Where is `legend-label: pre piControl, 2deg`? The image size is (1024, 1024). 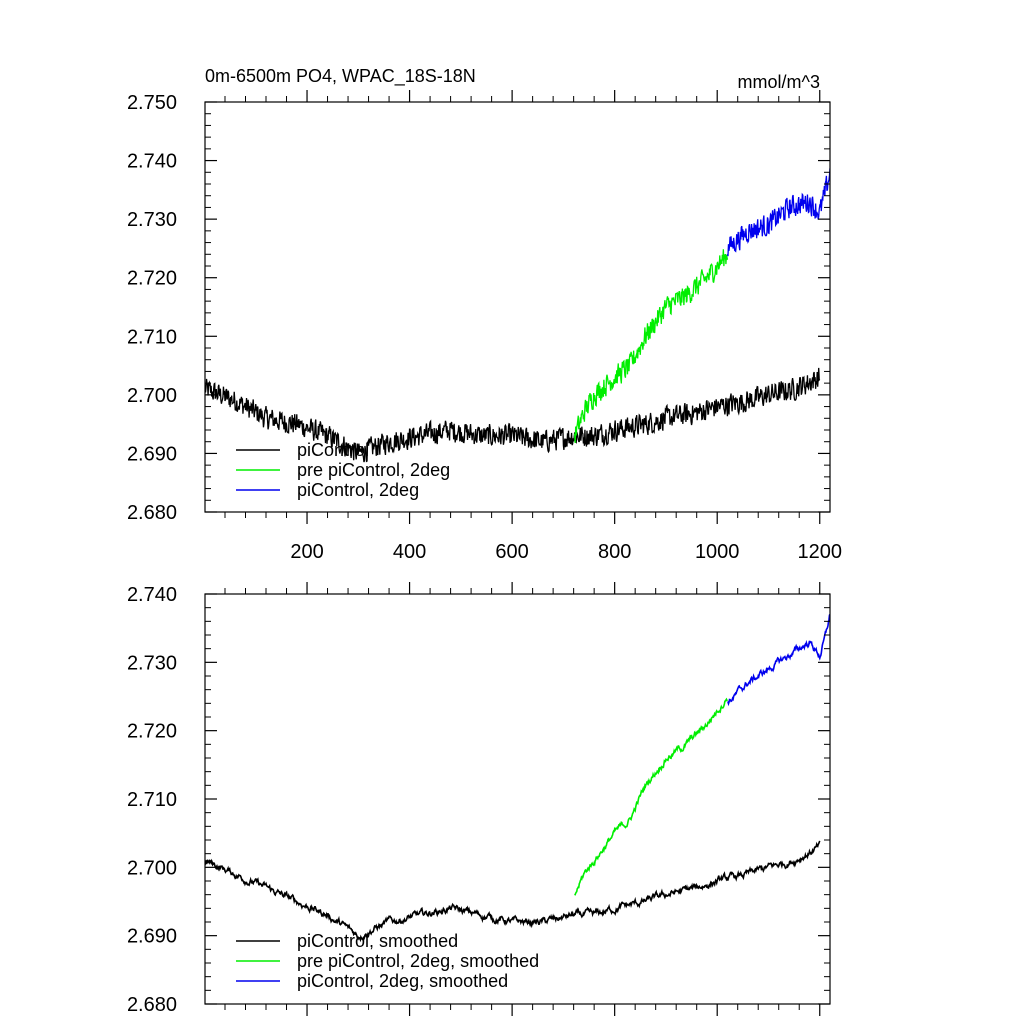 legend-label: pre piControl, 2deg is located at coordinates (373, 470).